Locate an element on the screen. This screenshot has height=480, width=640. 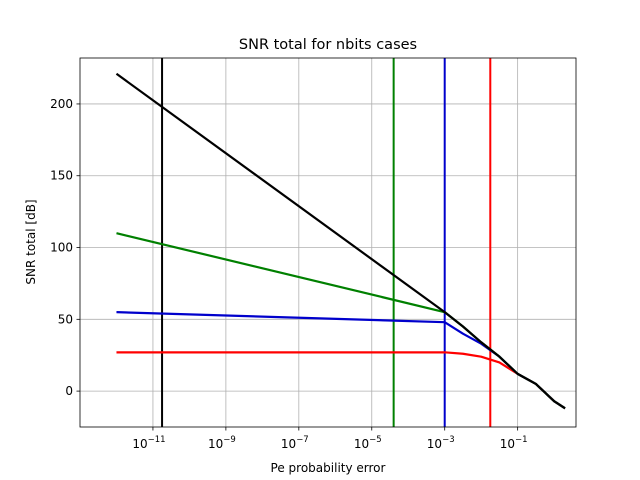
x-tick-label: 10⁻¹ is located at coordinates (514, 443).